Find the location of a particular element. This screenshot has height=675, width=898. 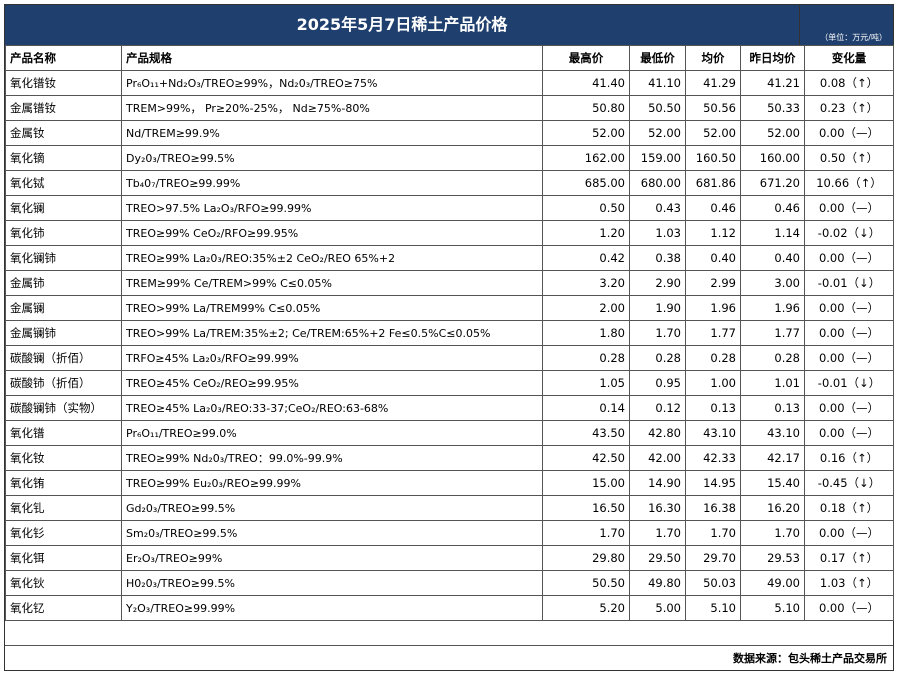

cell-prev: 0.13 is located at coordinates (772, 408).